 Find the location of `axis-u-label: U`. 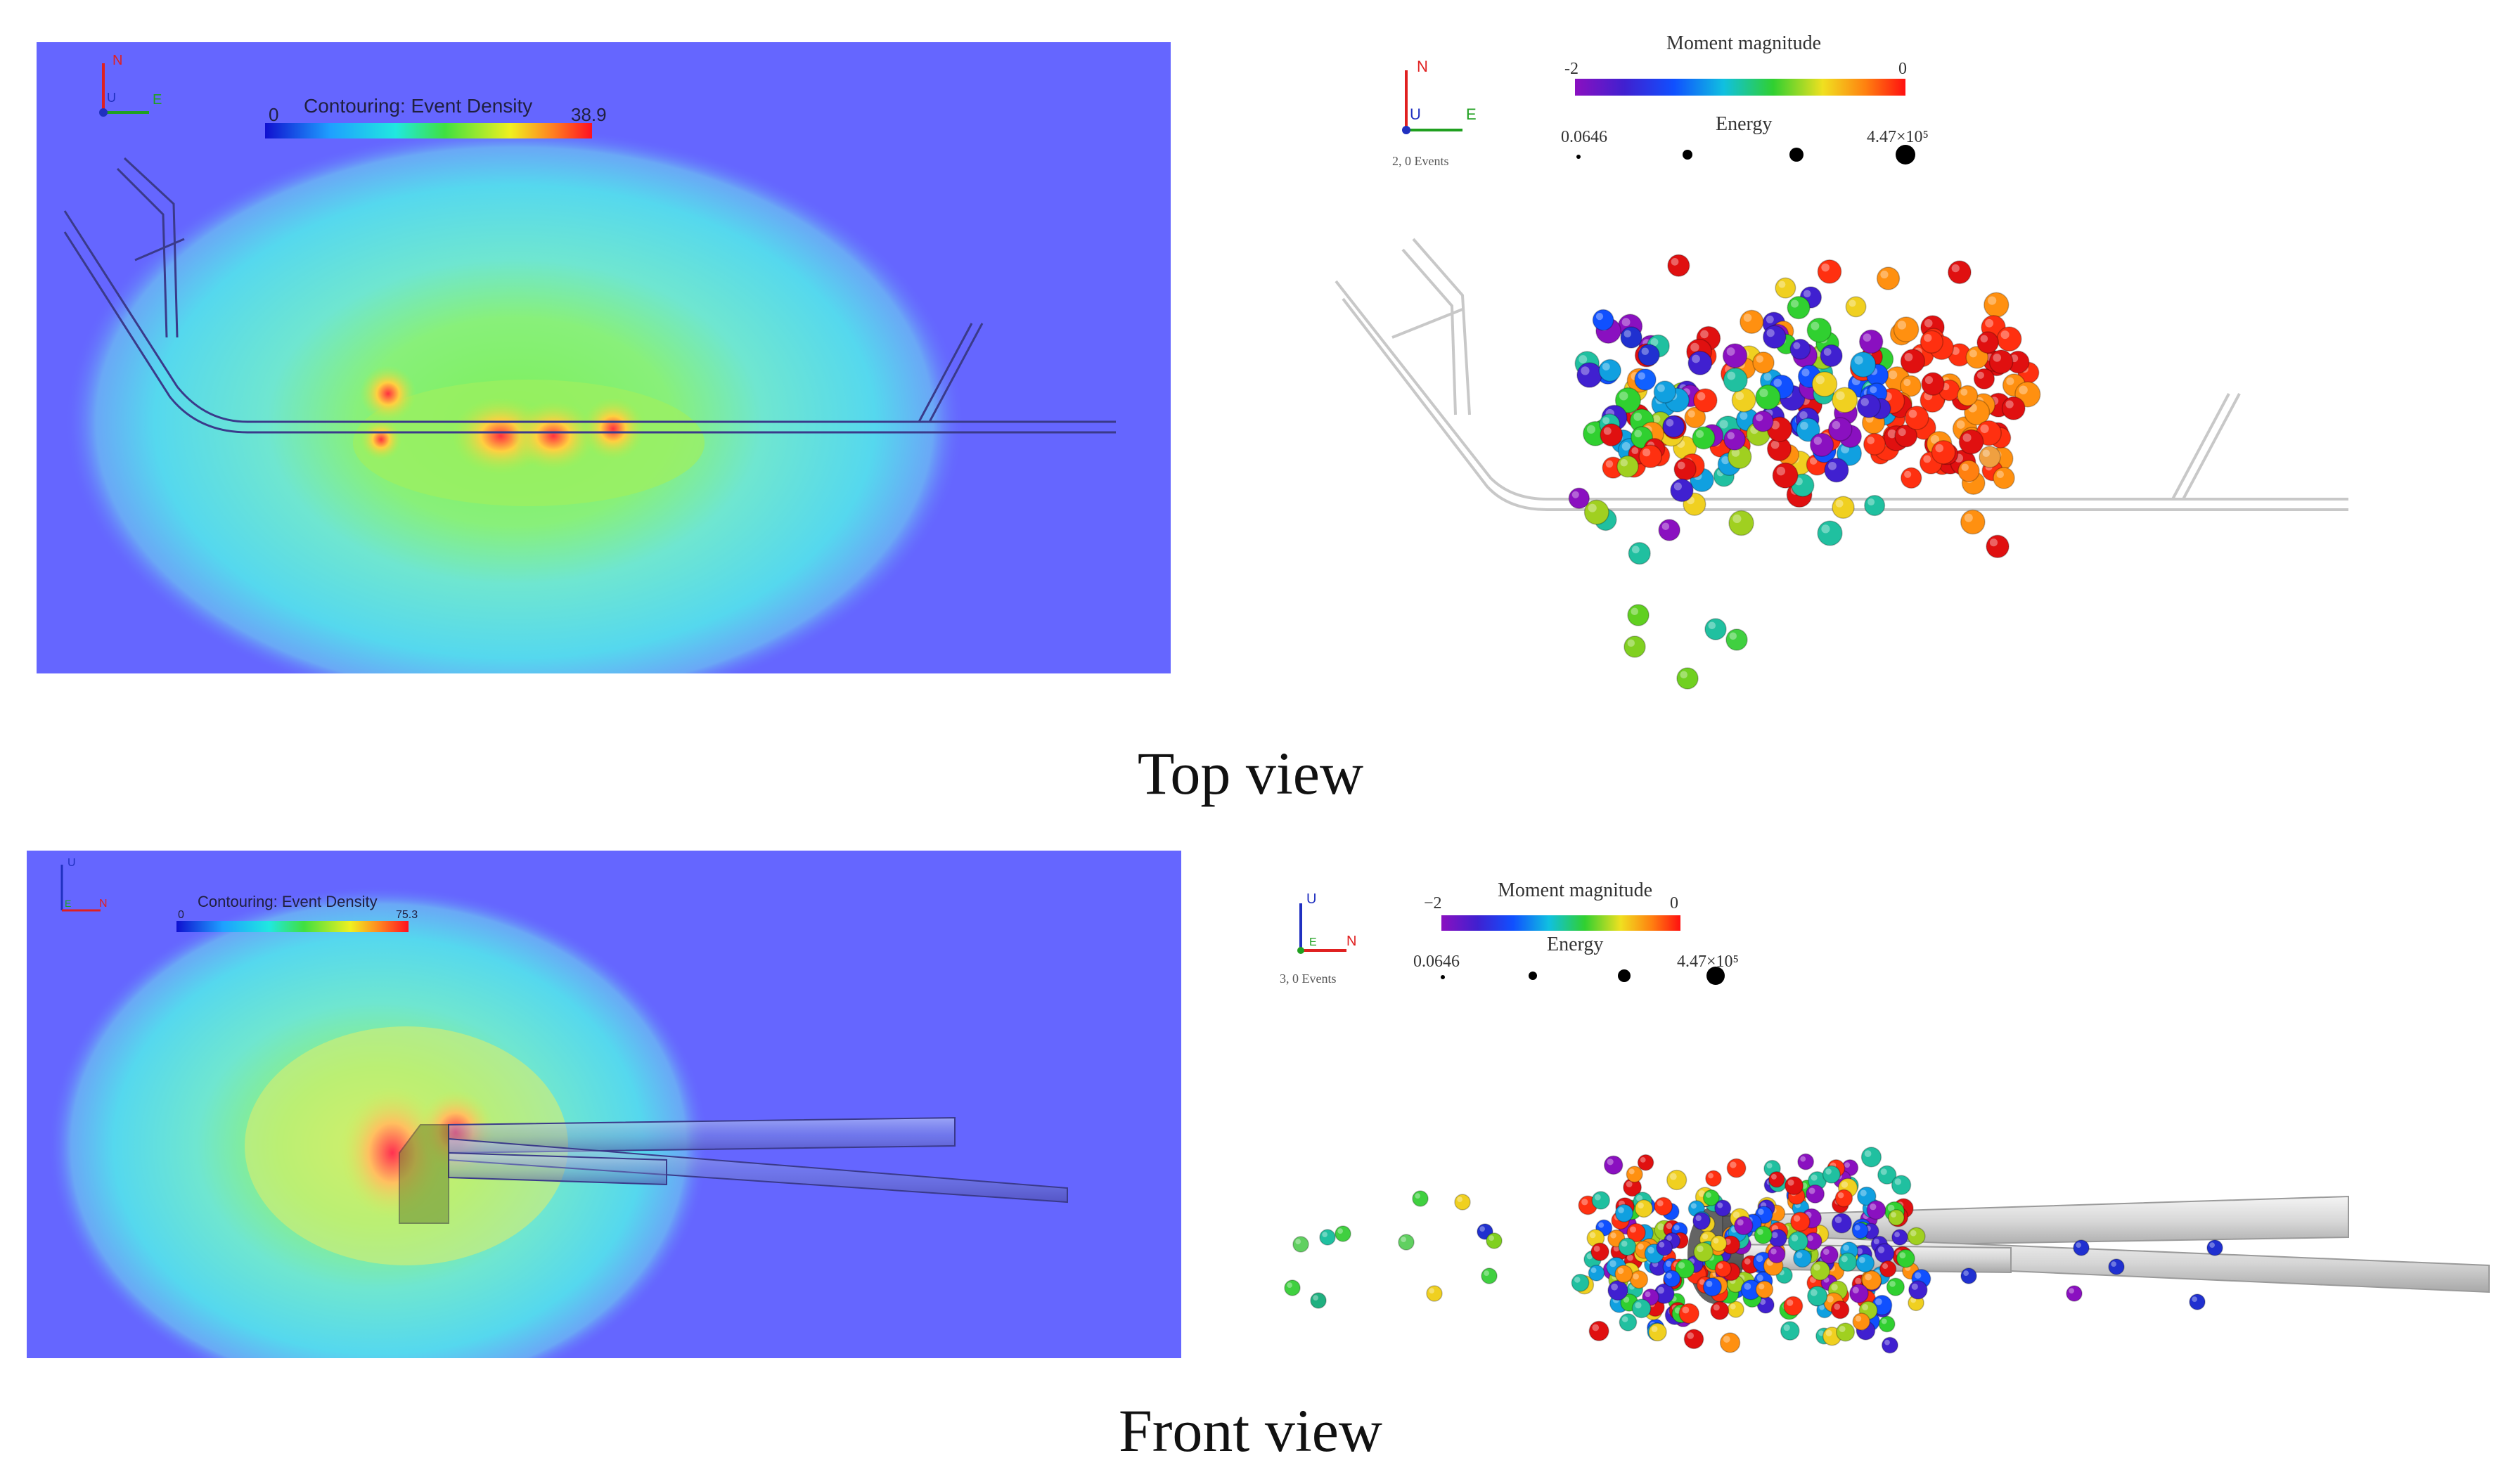

axis-u-label: U is located at coordinates (71, 863).